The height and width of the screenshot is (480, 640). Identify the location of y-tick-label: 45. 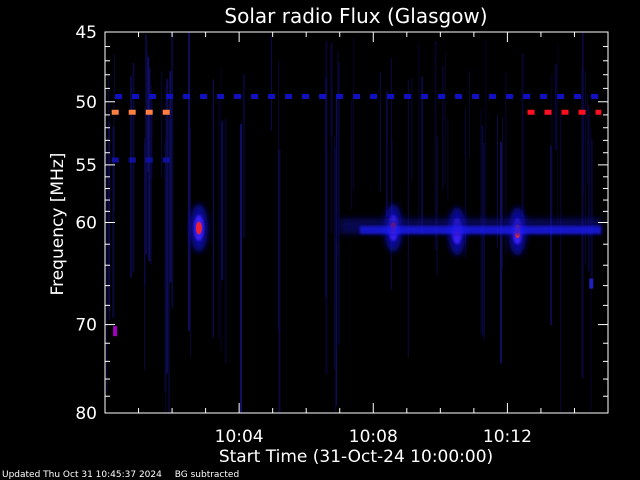
(86, 33).